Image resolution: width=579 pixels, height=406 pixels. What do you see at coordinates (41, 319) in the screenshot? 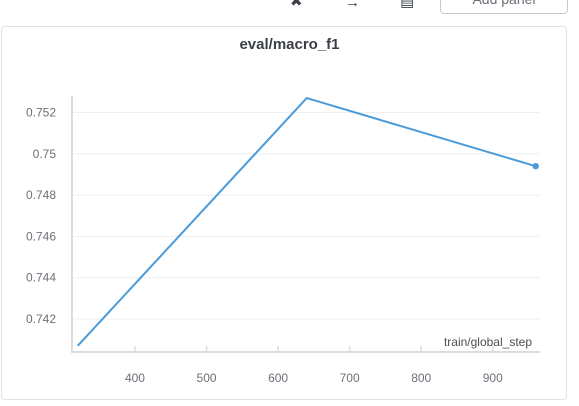
I see `y-tick-label: 0.742` at bounding box center [41, 319].